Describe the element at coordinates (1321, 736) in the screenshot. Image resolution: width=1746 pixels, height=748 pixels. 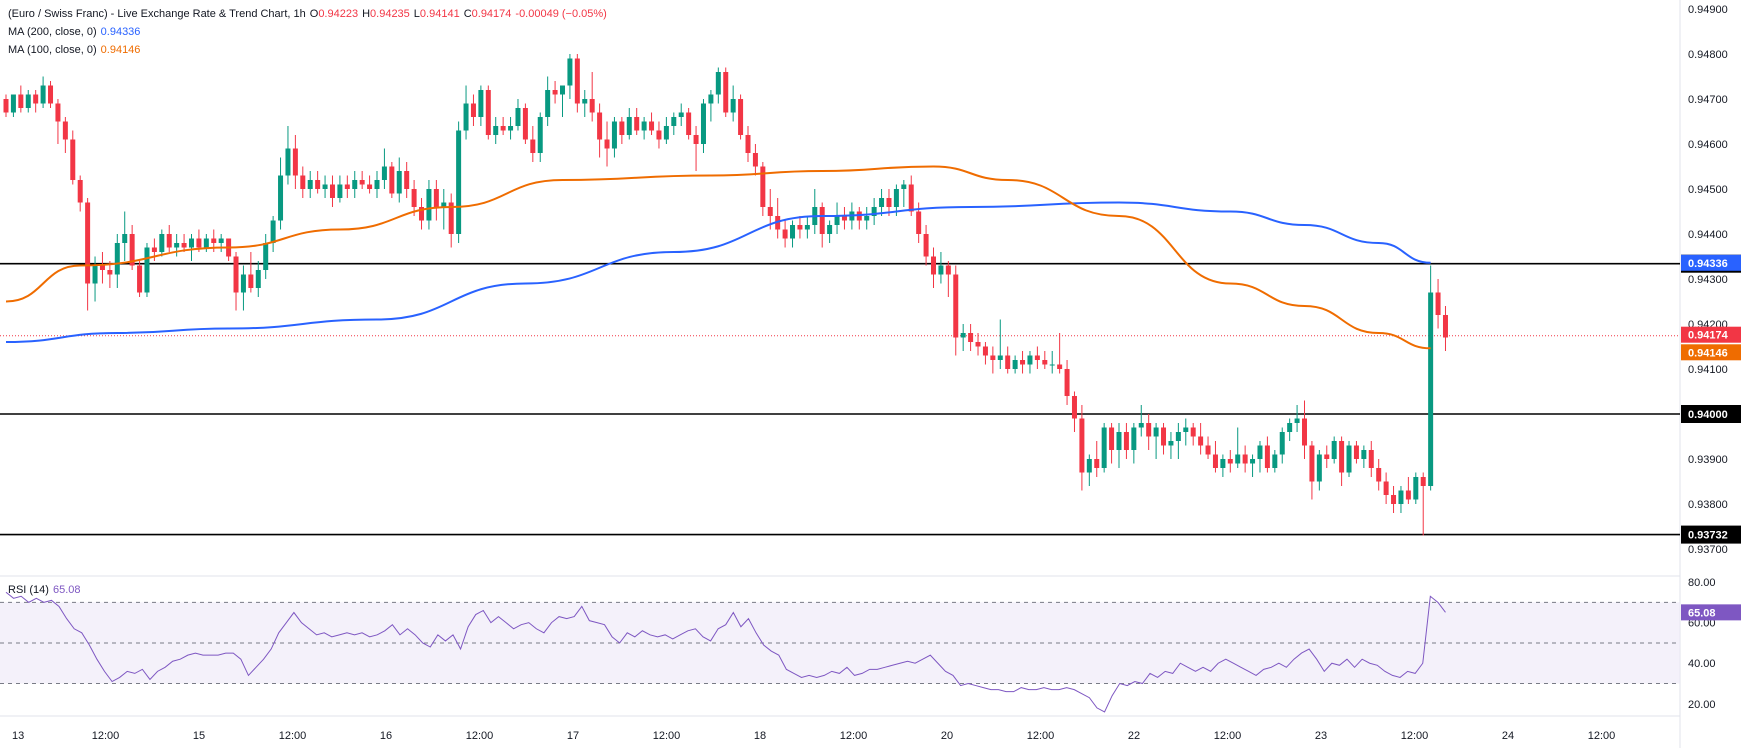
I see `time-tick-label: 23` at that location.